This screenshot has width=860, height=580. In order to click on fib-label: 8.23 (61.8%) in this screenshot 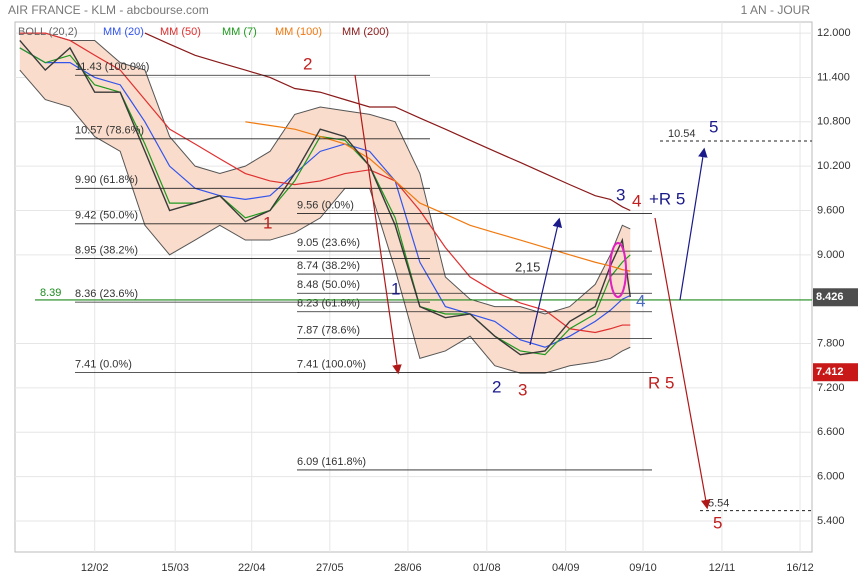, I will do `click(328, 304)`.